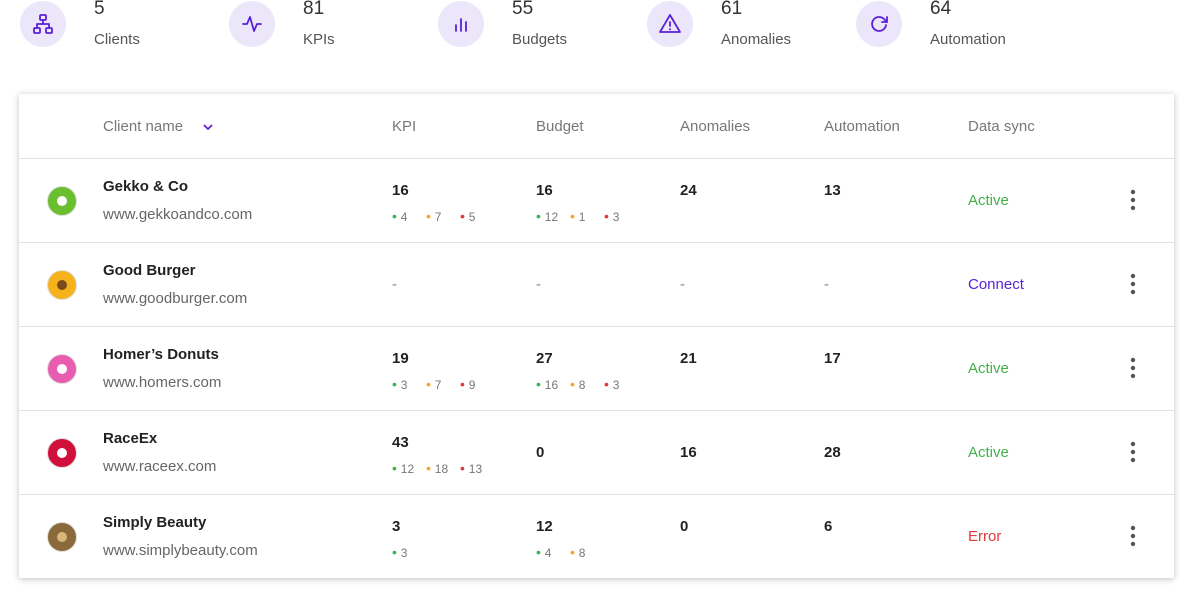 The width and height of the screenshot is (1193, 600). Describe the element at coordinates (547, 216) in the screenshot. I see `budget-breakdown: • 12` at that location.